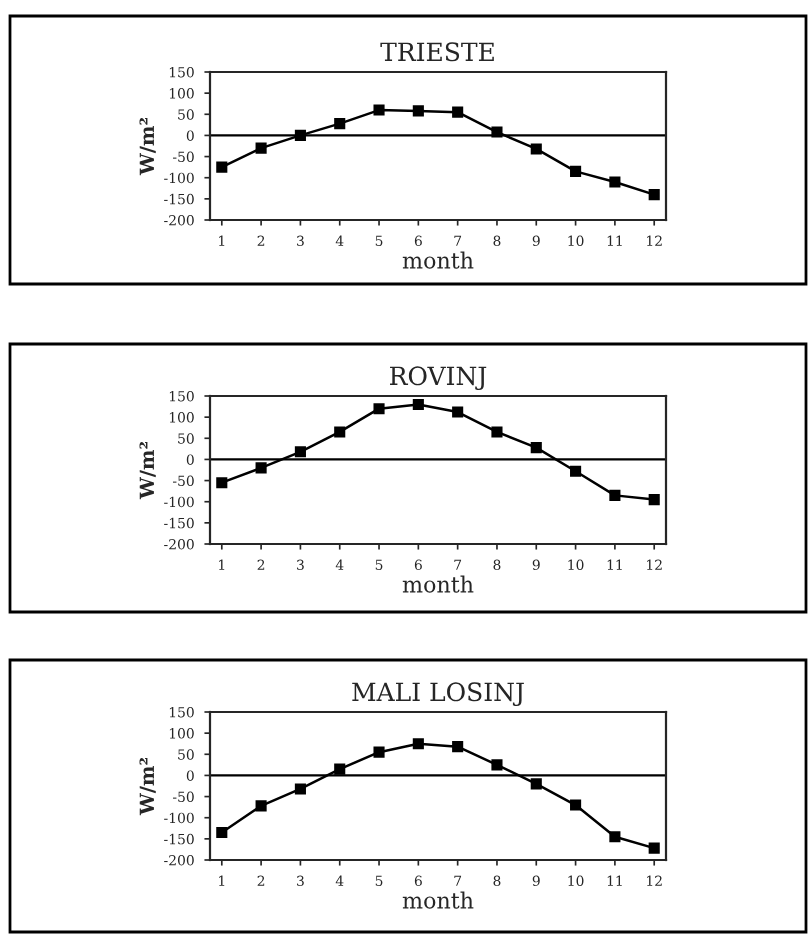 The height and width of the screenshot is (944, 812). What do you see at coordinates (438, 378) in the screenshot?
I see `chart-title: ROVINJ` at bounding box center [438, 378].